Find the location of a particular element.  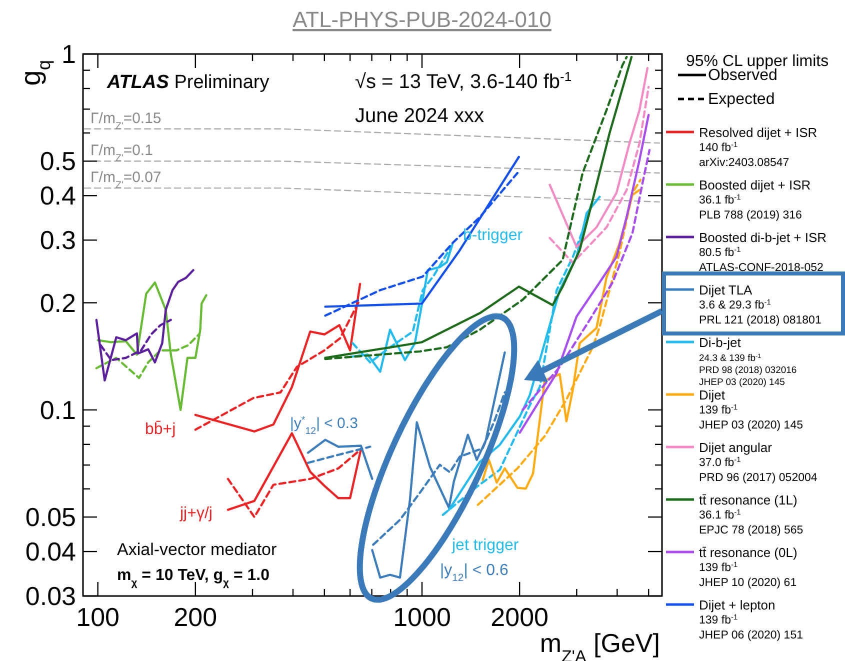

y-tick-label: 0.4 is located at coordinates (58, 195).